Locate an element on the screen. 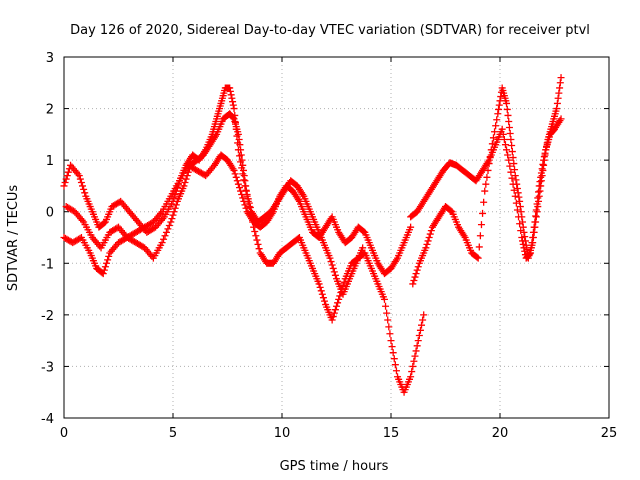  y-tick-label: 2 is located at coordinates (50, 110).